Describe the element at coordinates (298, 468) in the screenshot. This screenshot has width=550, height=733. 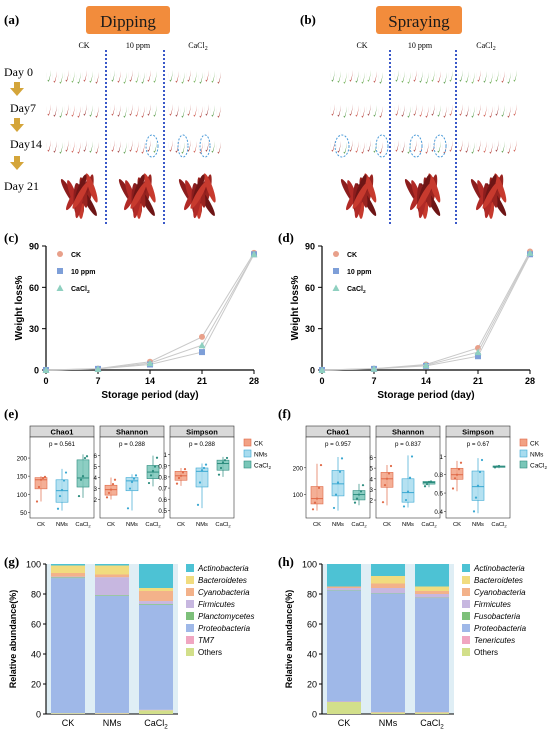
I see `facet-ytick-label-f-0-1: 200` at that location.